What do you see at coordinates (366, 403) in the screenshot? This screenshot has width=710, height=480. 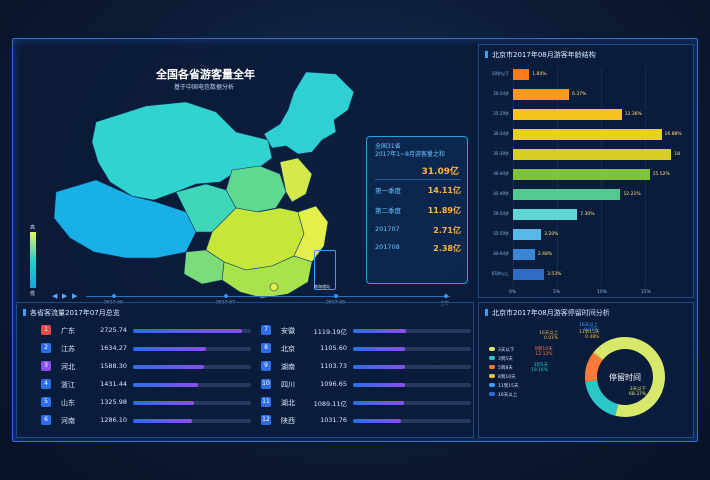 I see `province-row: 11 湖北 1089.11亿` at bounding box center [366, 403].